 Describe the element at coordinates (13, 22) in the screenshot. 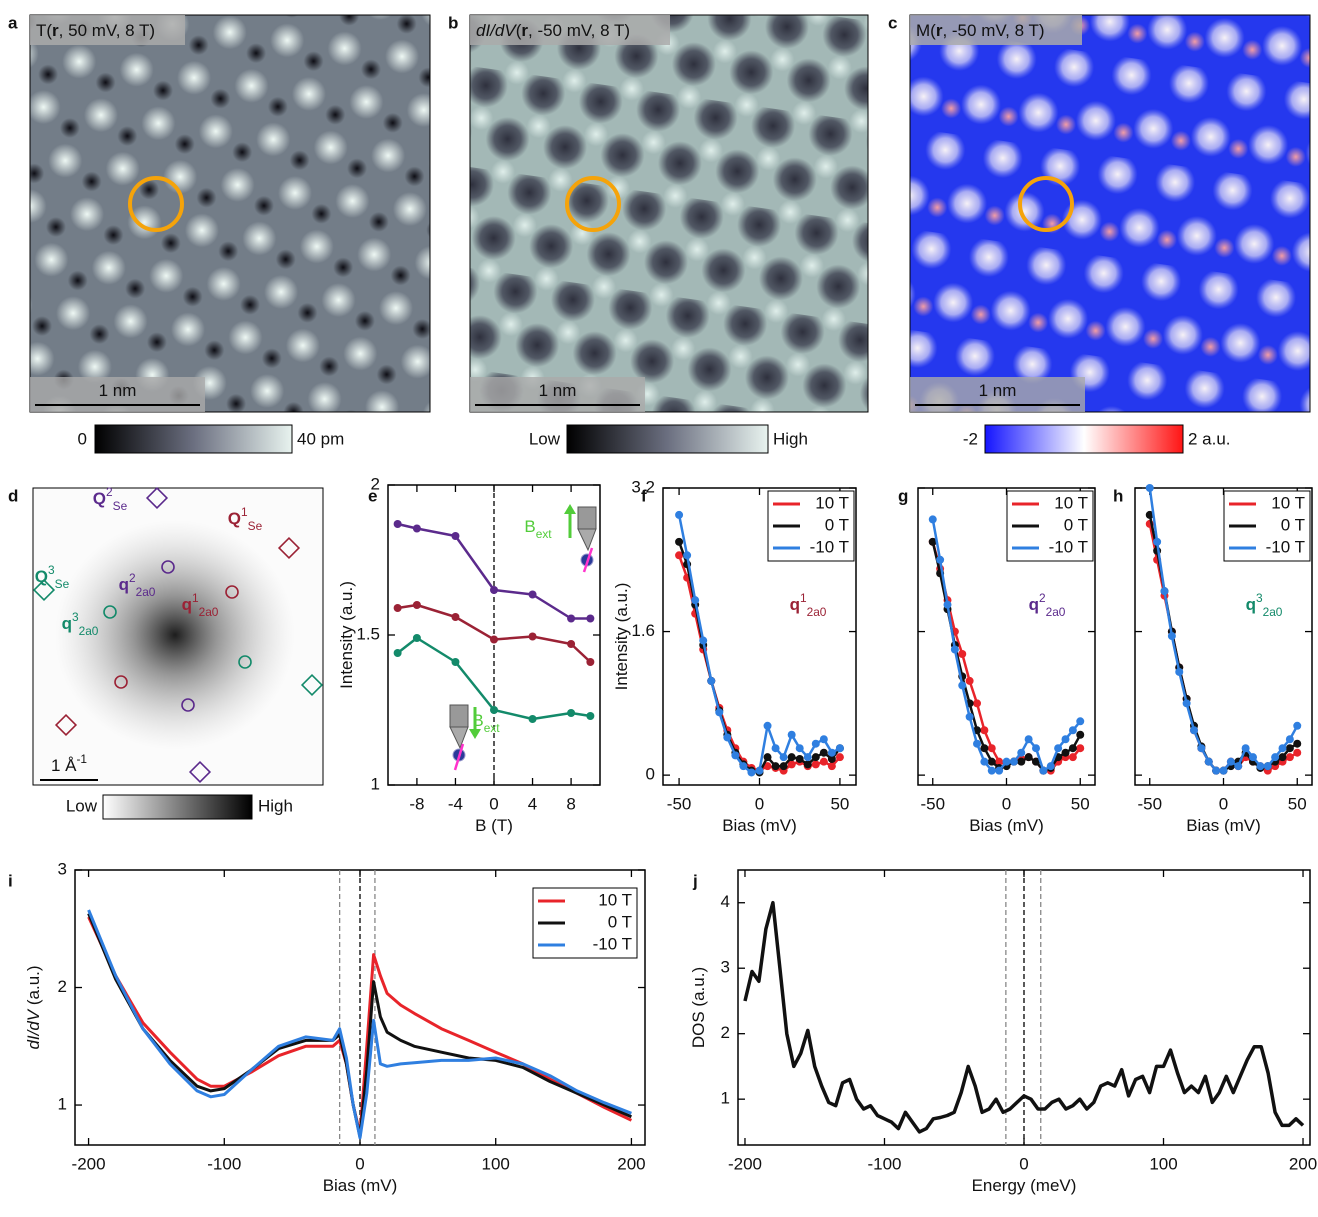

I see `panel-letter: a` at that location.